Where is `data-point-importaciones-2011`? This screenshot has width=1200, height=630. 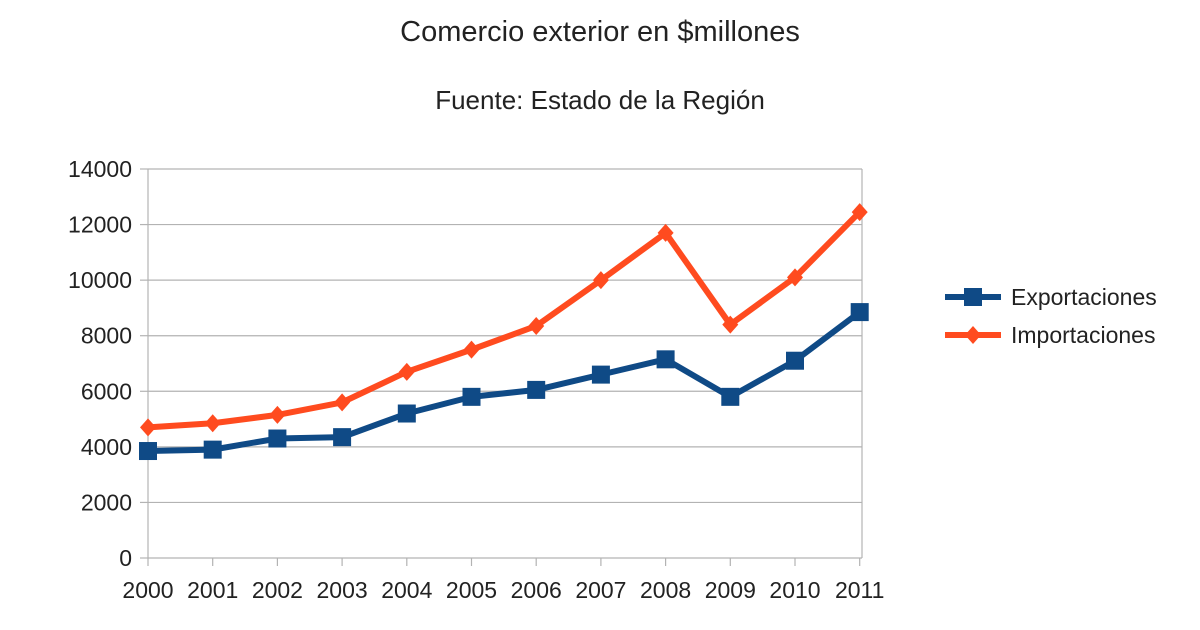 data-point-importaciones-2011 is located at coordinates (859, 212).